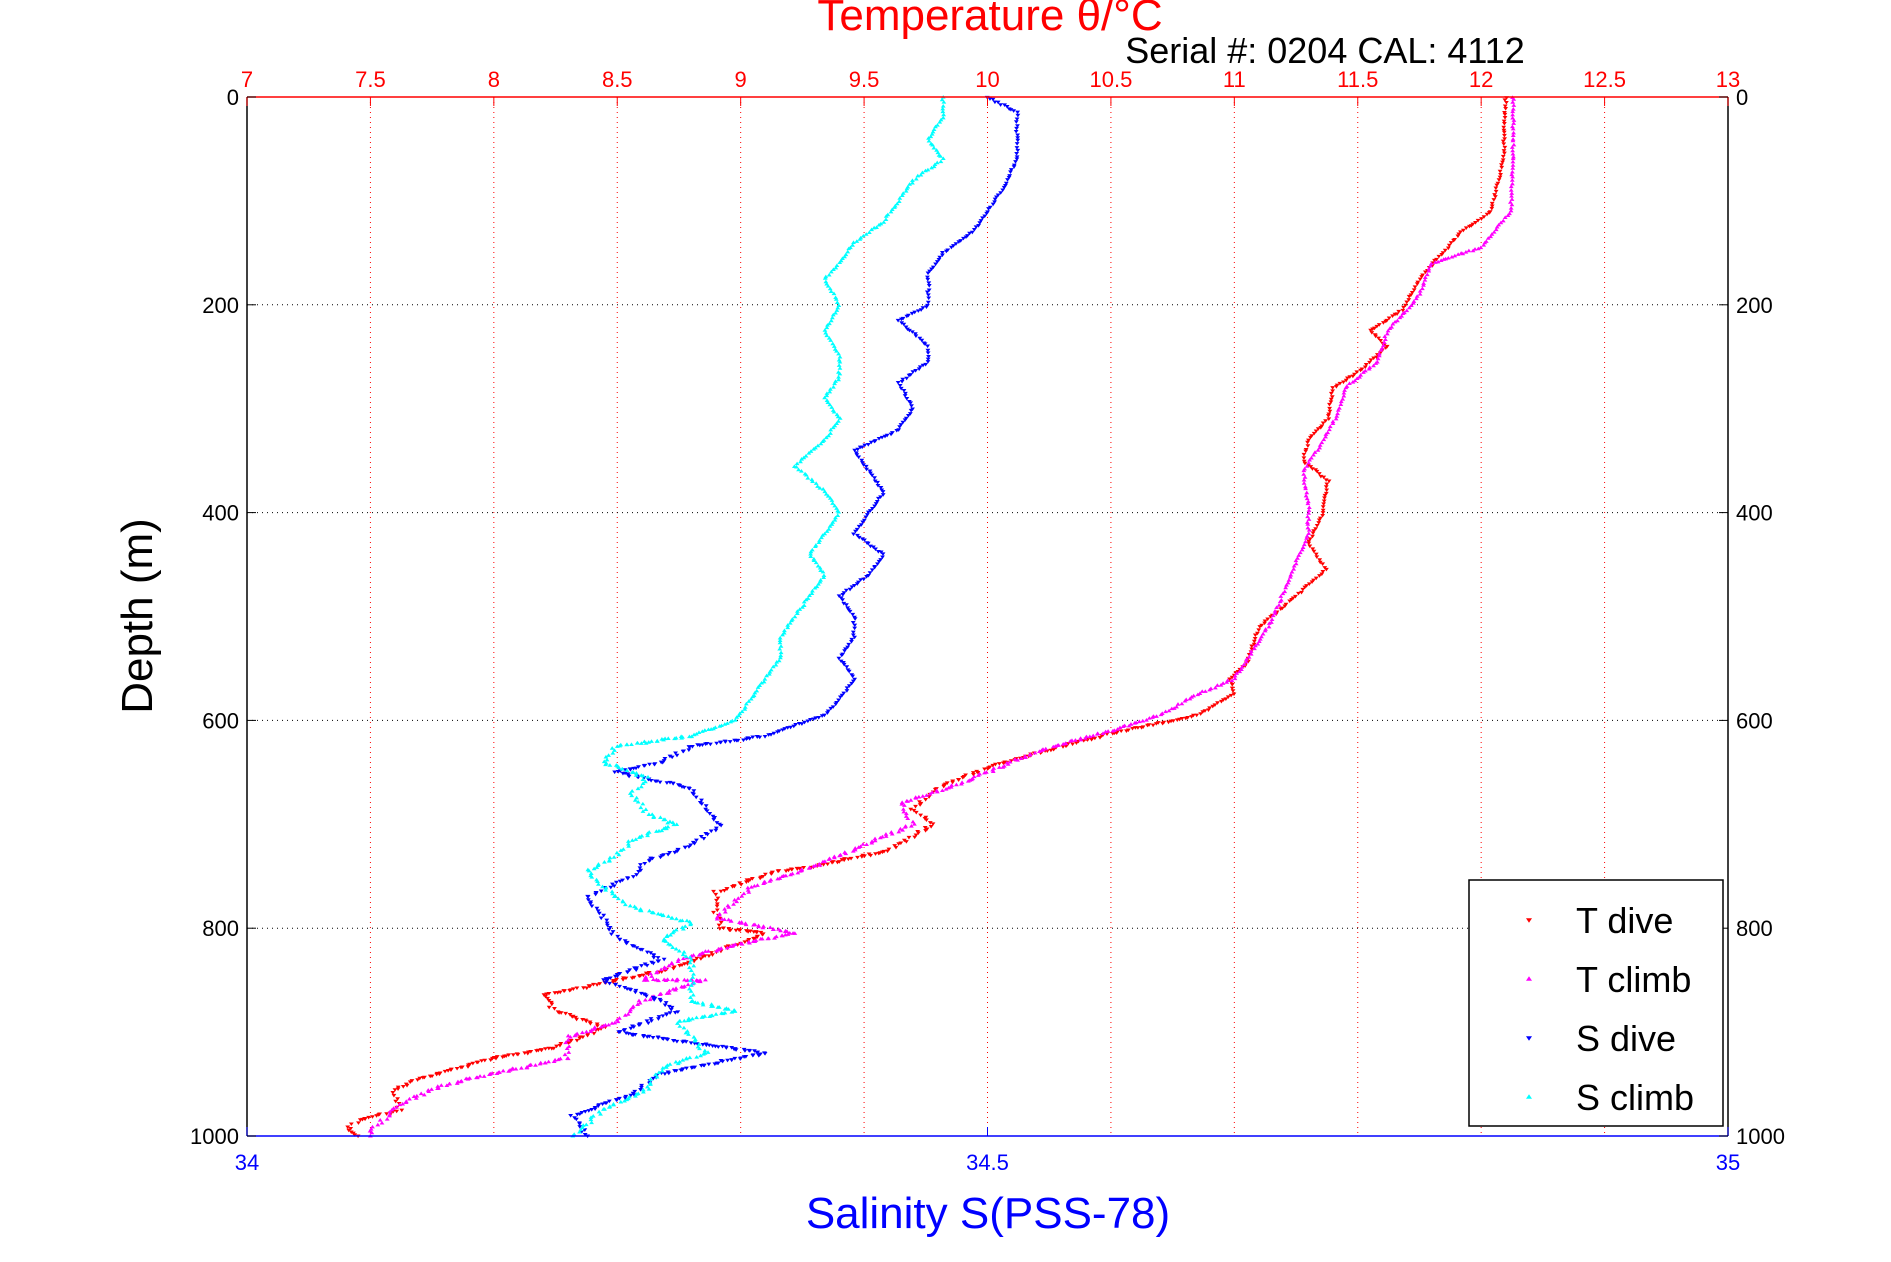 This screenshot has height=1262, width=1891. Describe the element at coordinates (1635, 1097) in the screenshot. I see `legend-label: S climb` at that location.